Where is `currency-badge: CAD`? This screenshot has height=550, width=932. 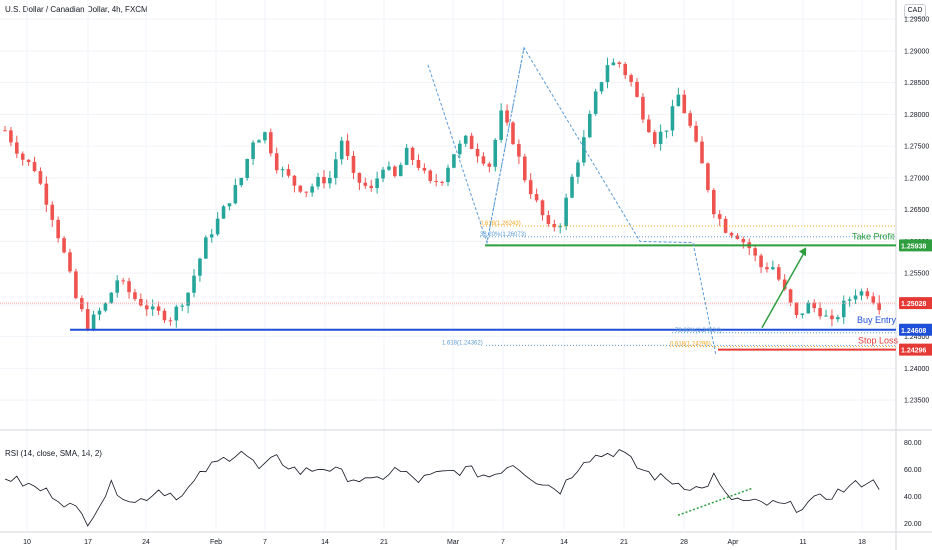
currency-badge: CAD is located at coordinates (915, 11).